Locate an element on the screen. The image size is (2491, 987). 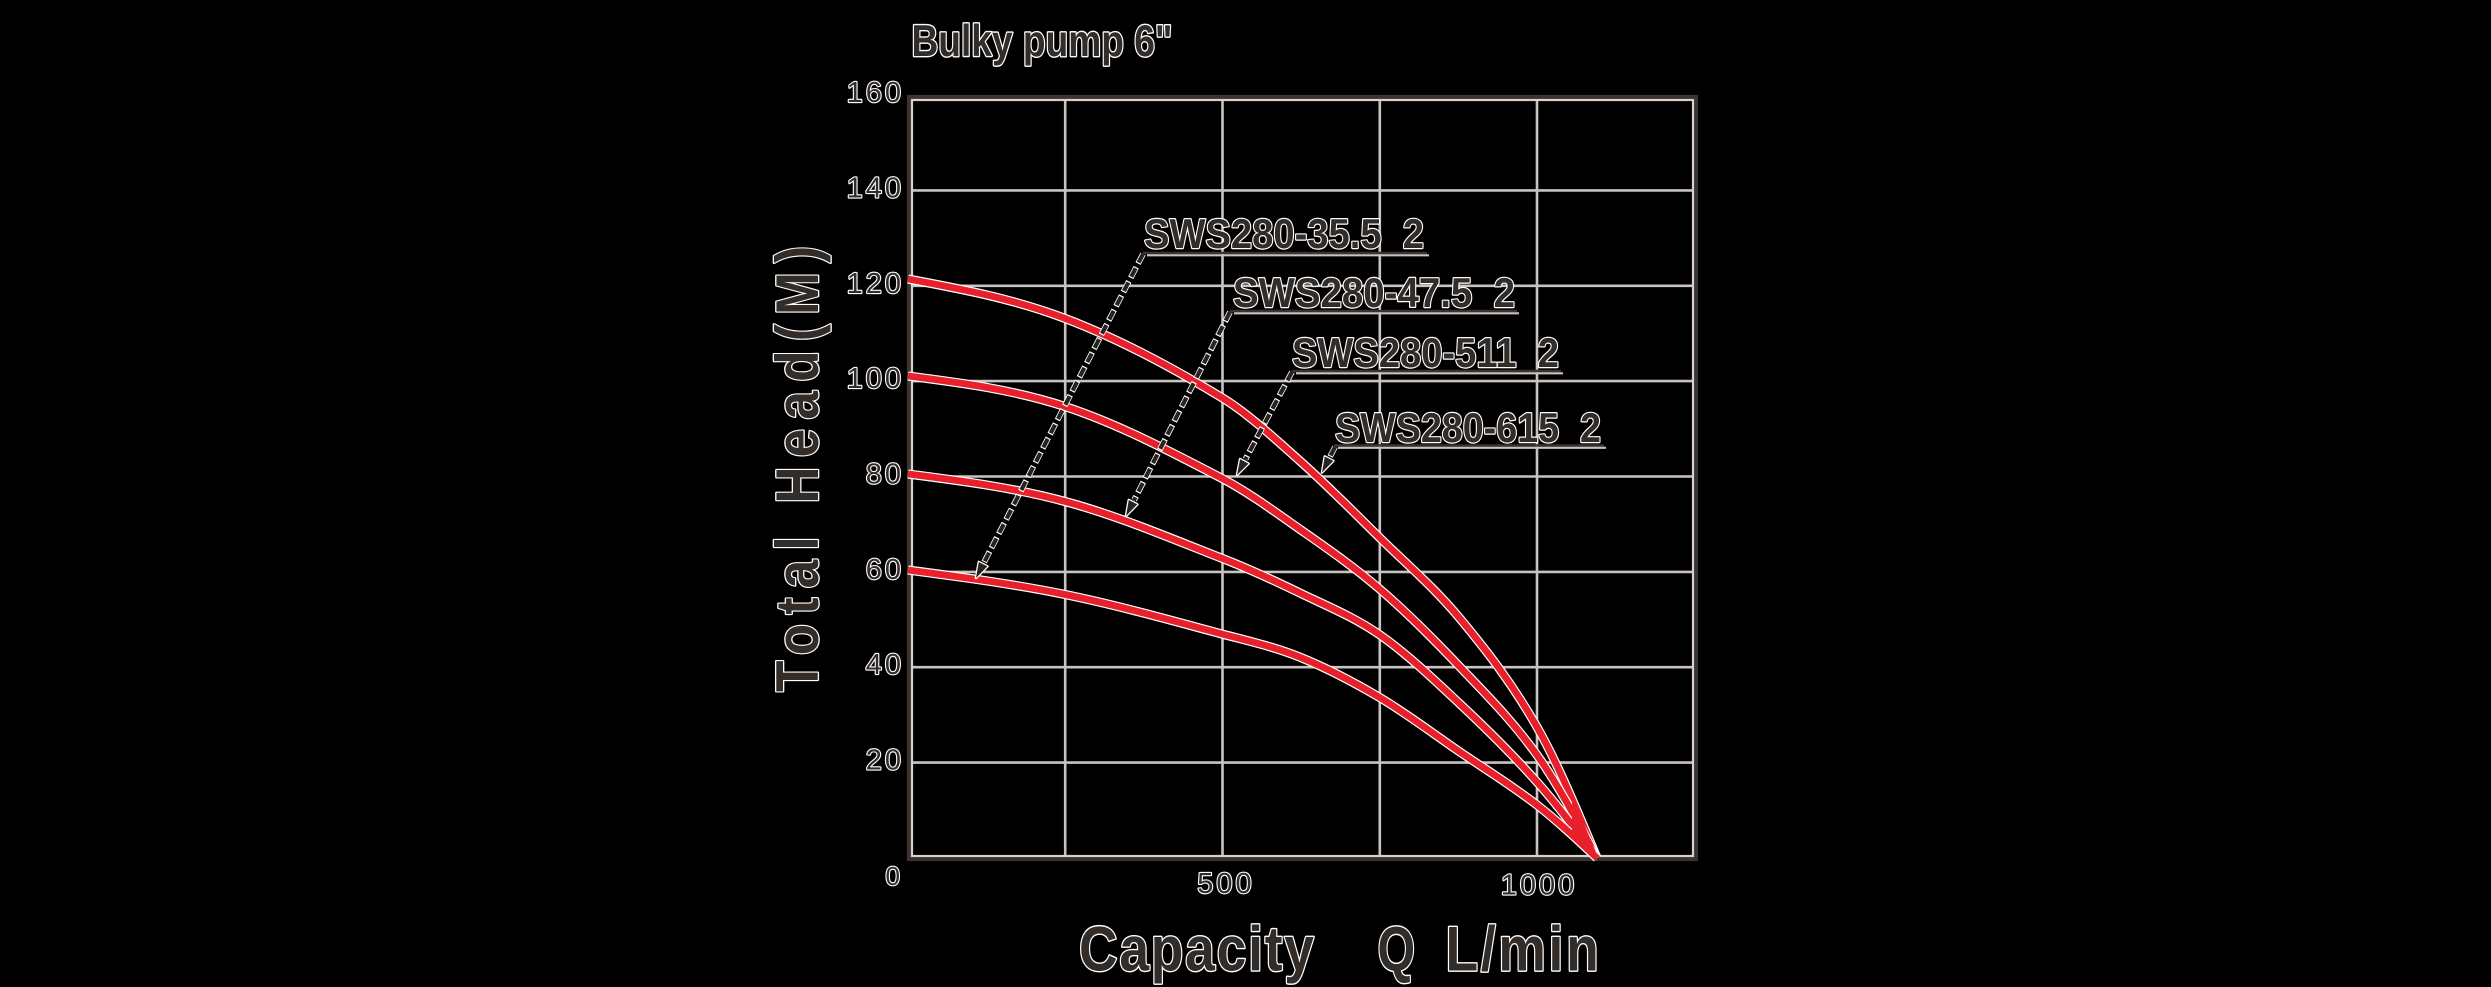
svg-text: 500 is located at coordinates (1225, 884).